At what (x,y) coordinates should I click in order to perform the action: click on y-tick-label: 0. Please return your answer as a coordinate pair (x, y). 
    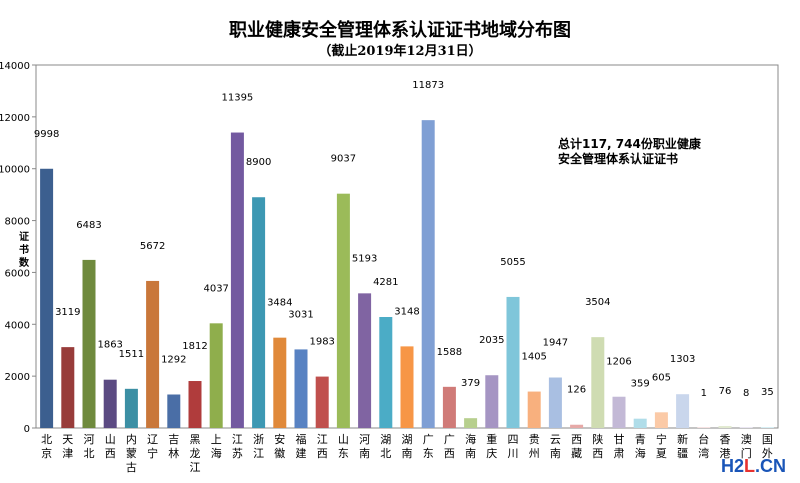
    Looking at the image, I should click on (27, 429).